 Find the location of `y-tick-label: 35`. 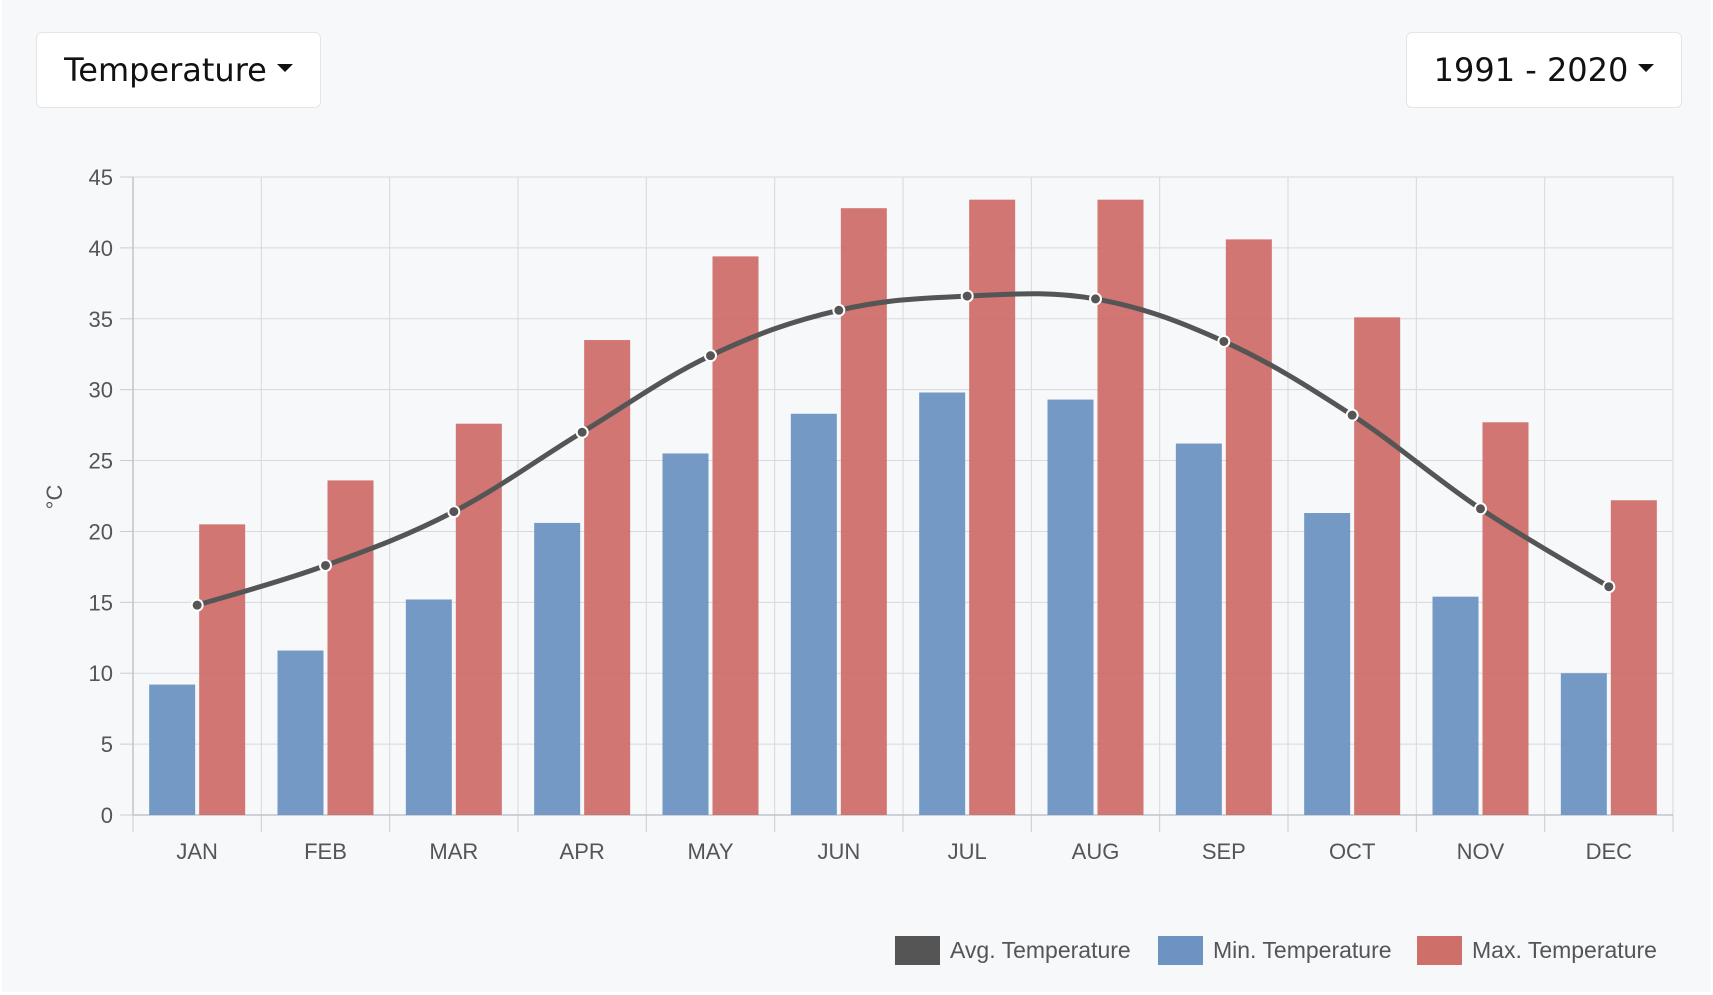

y-tick-label: 35 is located at coordinates (101, 319).